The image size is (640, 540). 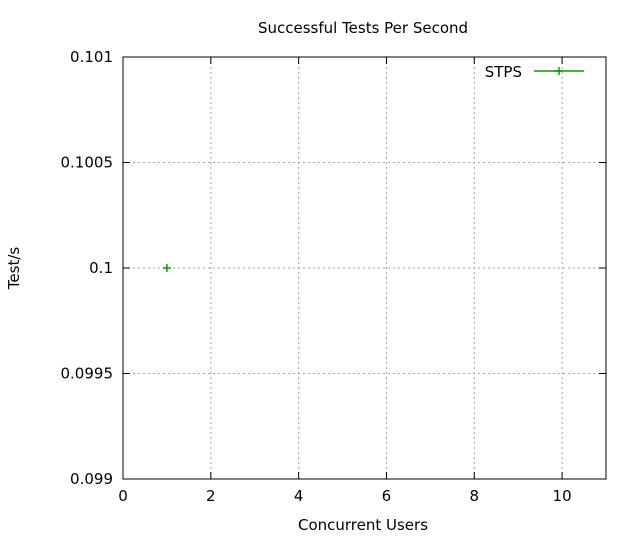 I want to click on x-tick-label: 2, so click(x=211, y=496).